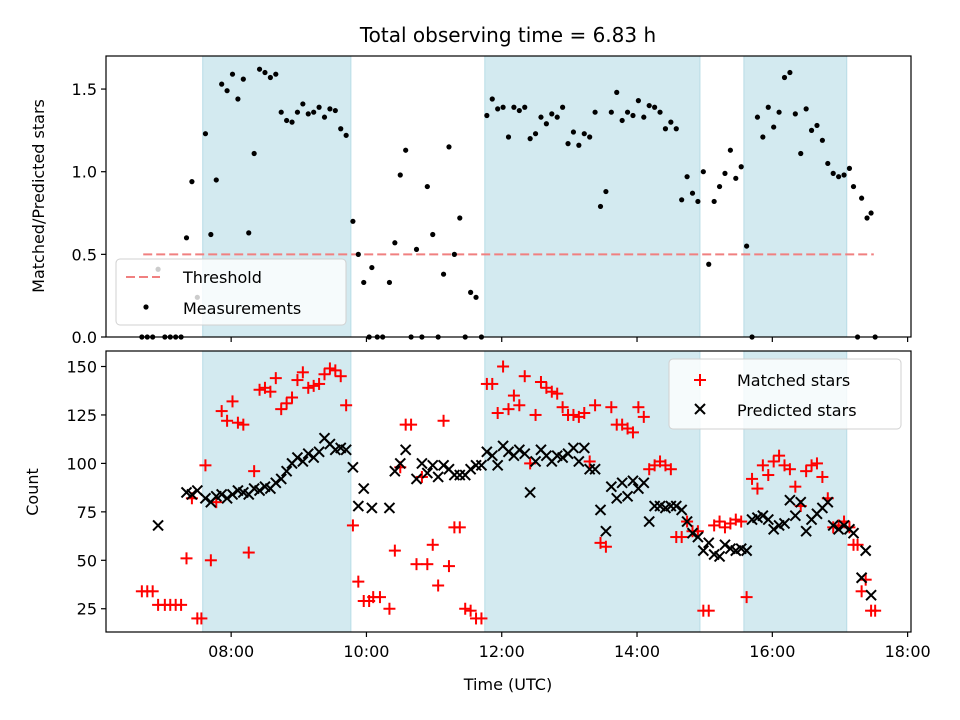 Image resolution: width=960 pixels, height=720 pixels. What do you see at coordinates (637, 651) in the screenshot?
I see `x-tick-label: 14:00` at bounding box center [637, 651].